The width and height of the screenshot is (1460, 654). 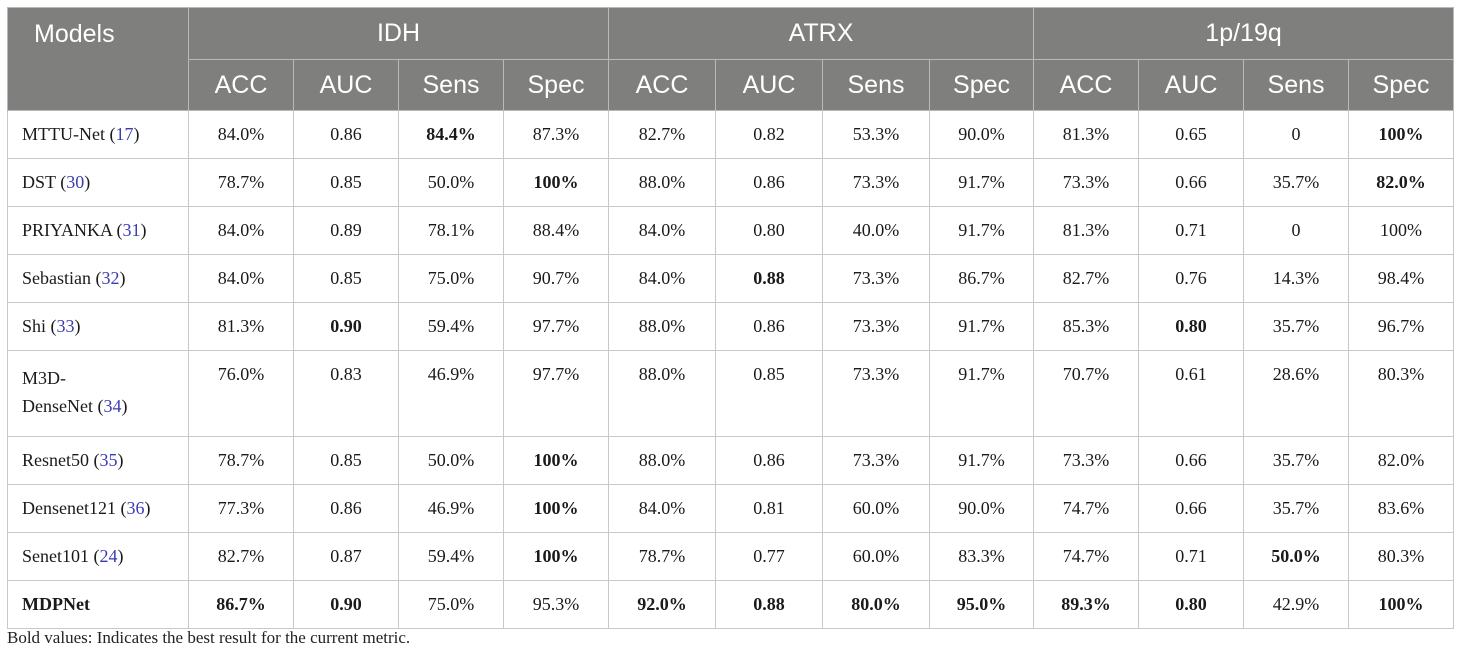 I want to click on model-name: Senet101, so click(x=55, y=556).